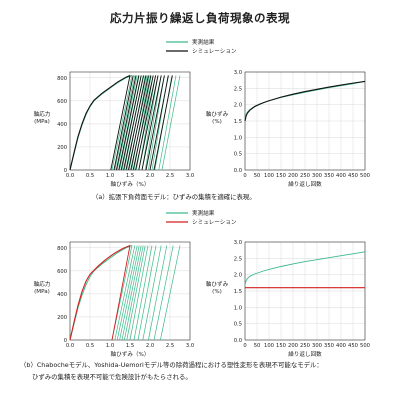  Describe the element at coordinates (214, 52) in the screenshot. I see `legend-label: シミュレーション` at that location.